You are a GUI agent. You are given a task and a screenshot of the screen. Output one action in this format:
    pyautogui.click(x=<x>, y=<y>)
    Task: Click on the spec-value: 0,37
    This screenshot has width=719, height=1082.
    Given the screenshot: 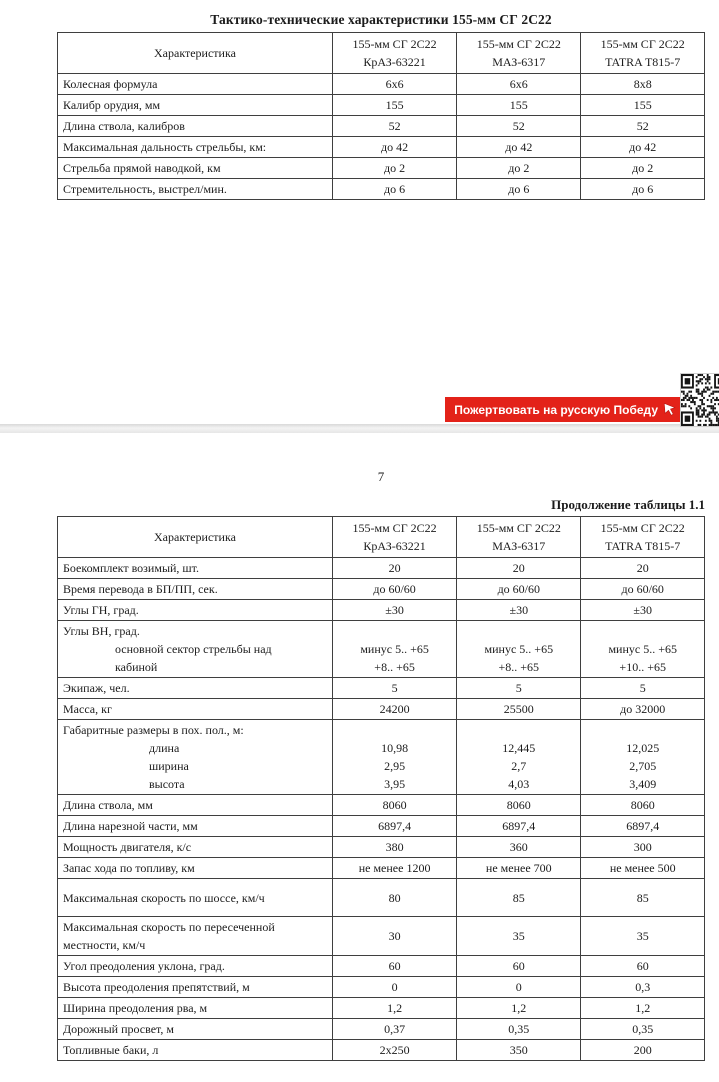 What is the action you would take?
    pyautogui.click(x=394, y=1029)
    